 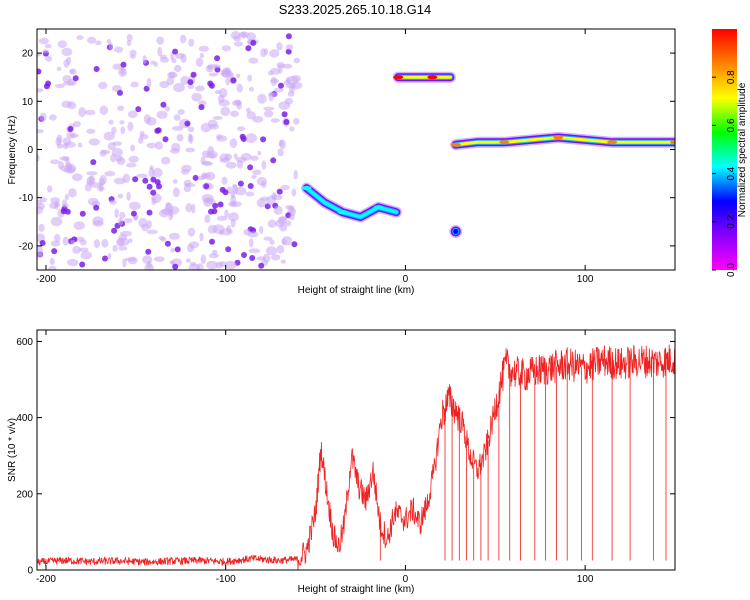 What do you see at coordinates (24, 494) in the screenshot?
I see `y-tick-label: 200` at bounding box center [24, 494].